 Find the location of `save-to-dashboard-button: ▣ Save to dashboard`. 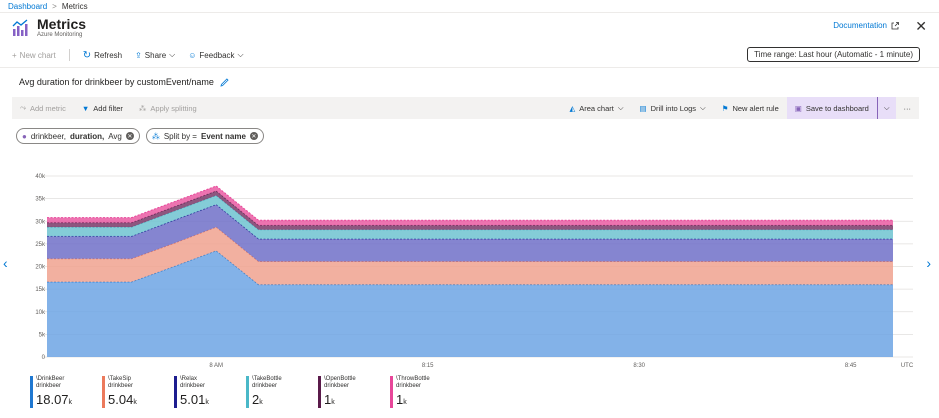

save-to-dashboard-button: ▣ Save to dashboard is located at coordinates (831, 108).